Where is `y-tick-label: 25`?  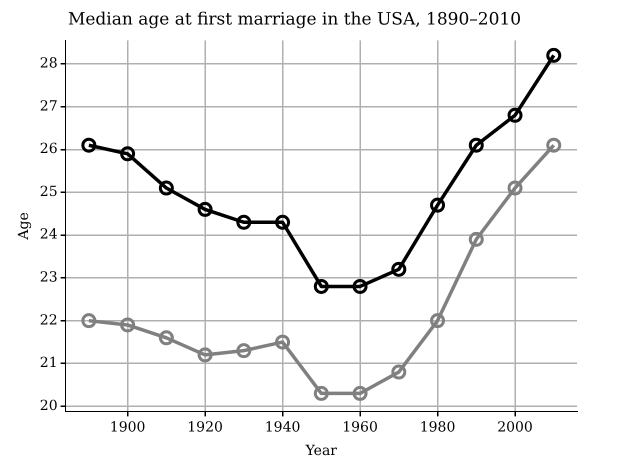 y-tick-label: 25 is located at coordinates (49, 192).